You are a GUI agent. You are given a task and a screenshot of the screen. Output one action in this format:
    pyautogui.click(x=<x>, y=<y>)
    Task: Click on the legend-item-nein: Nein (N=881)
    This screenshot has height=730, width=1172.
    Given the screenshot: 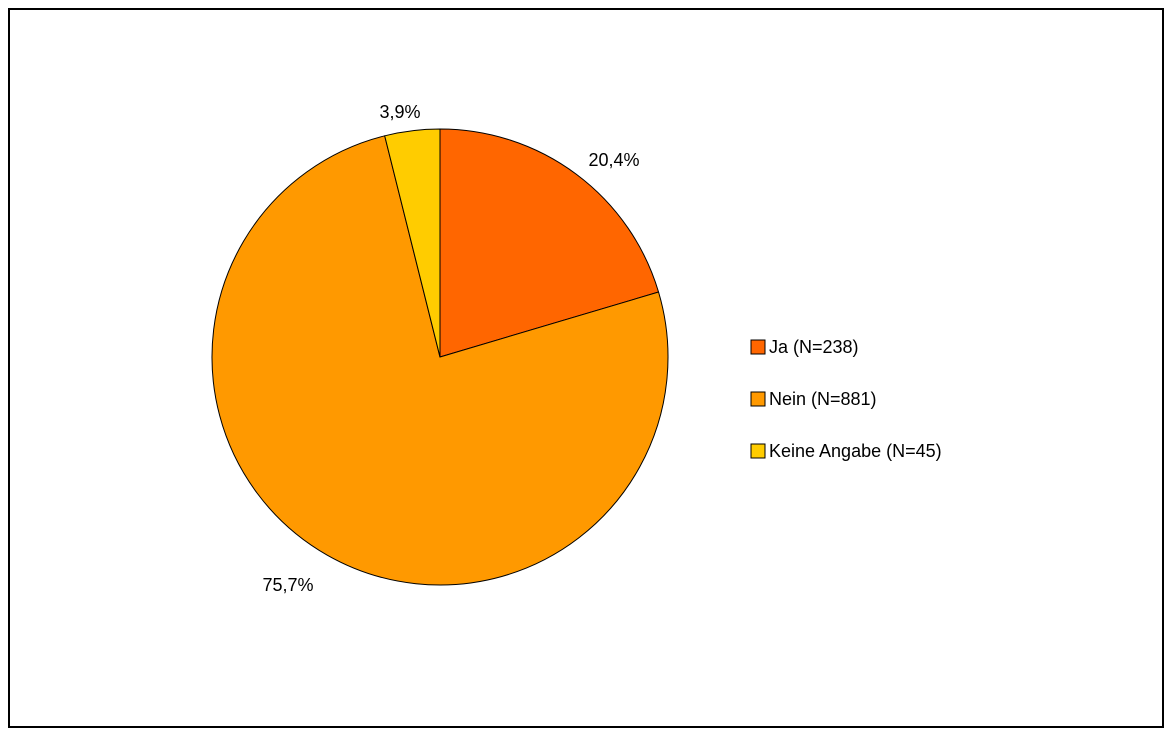 What is the action you would take?
    pyautogui.click(x=813, y=399)
    